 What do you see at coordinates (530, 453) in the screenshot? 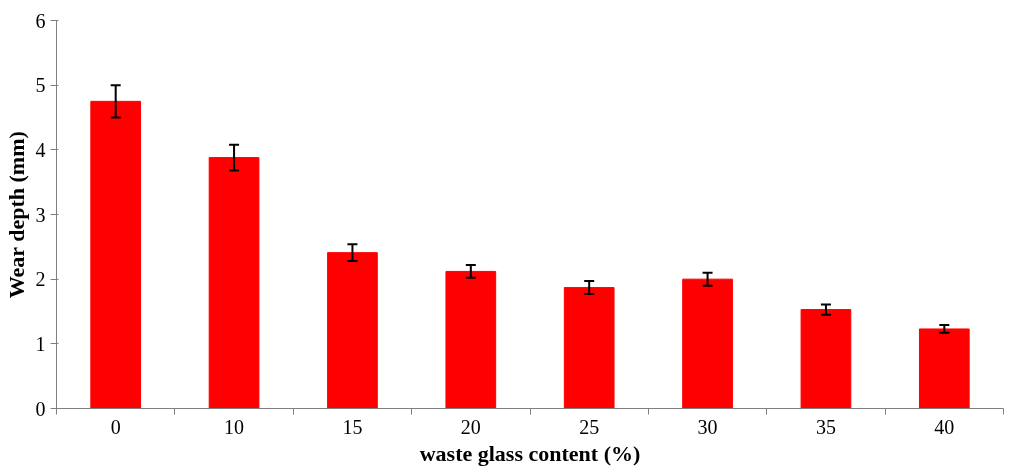
I see `x-axis-title: waste glass content (%)` at bounding box center [530, 453].